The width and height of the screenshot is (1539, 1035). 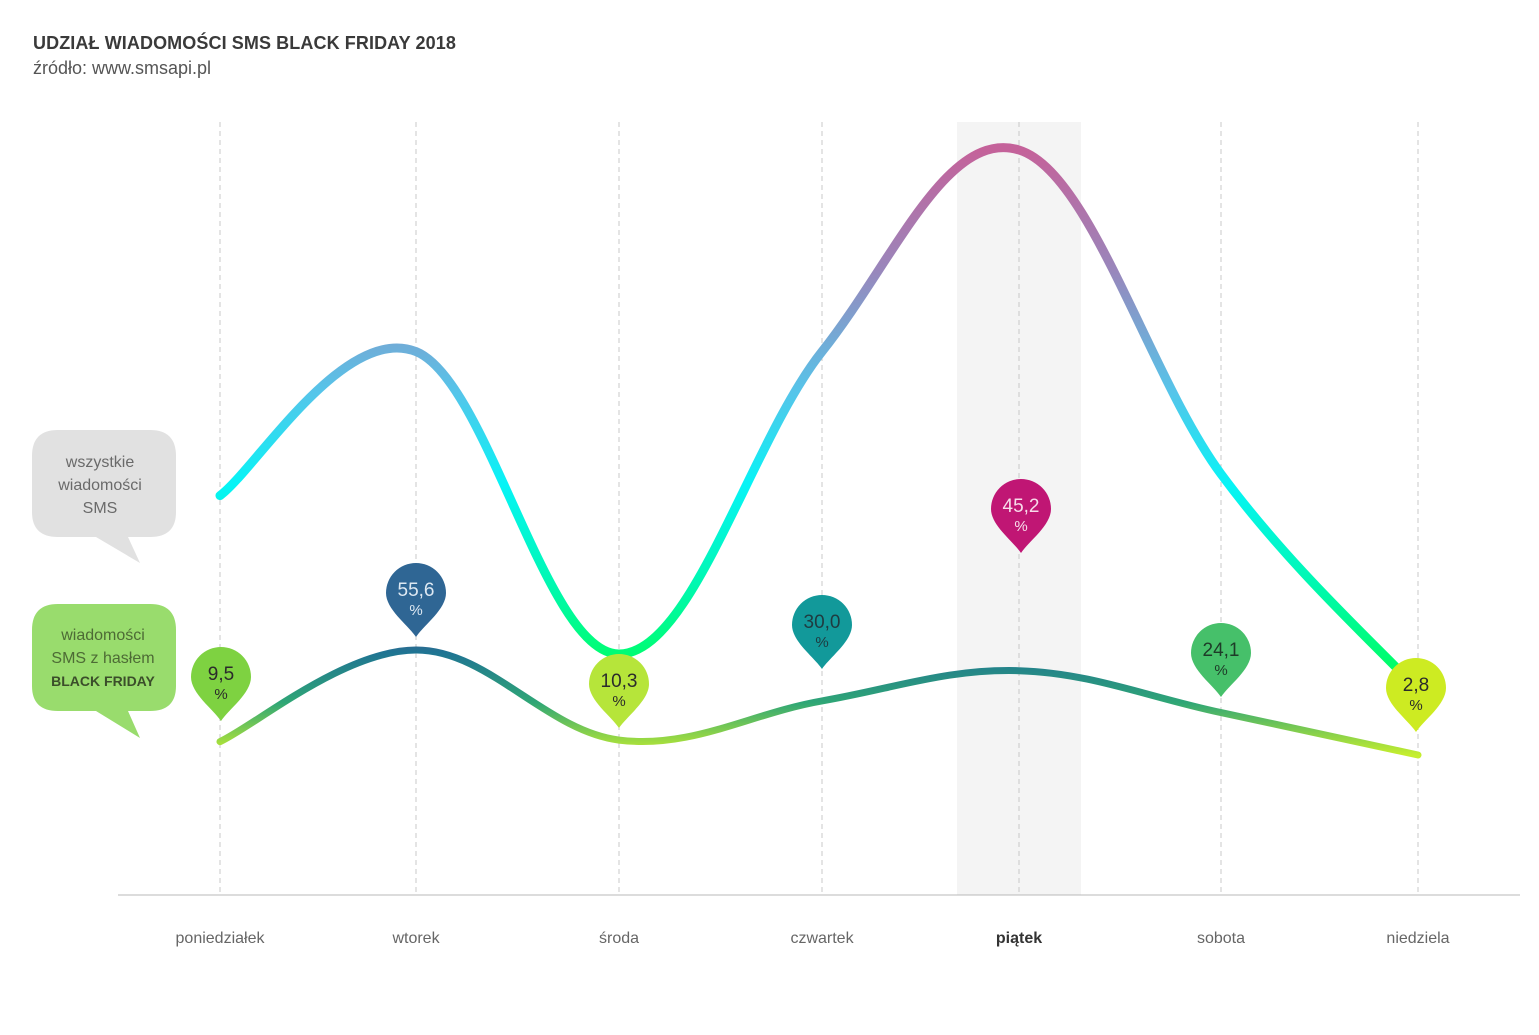 I want to click on legend-all-sms-bubble, so click(x=104, y=496).